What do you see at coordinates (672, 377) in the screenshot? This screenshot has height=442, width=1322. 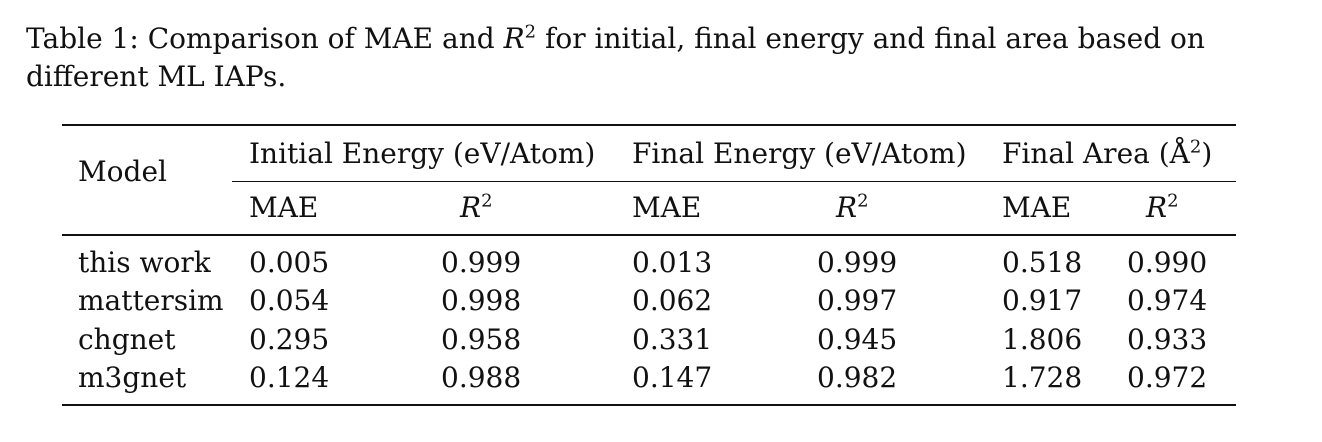 I see `cell-final-mae: 0.147` at bounding box center [672, 377].